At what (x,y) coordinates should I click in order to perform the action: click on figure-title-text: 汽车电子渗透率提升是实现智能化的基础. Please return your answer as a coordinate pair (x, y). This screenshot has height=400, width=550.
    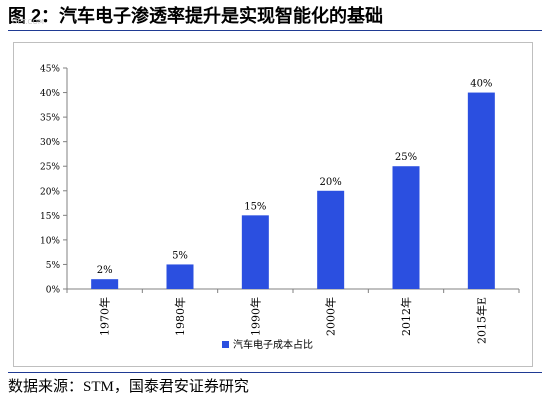
    Looking at the image, I should click on (221, 16).